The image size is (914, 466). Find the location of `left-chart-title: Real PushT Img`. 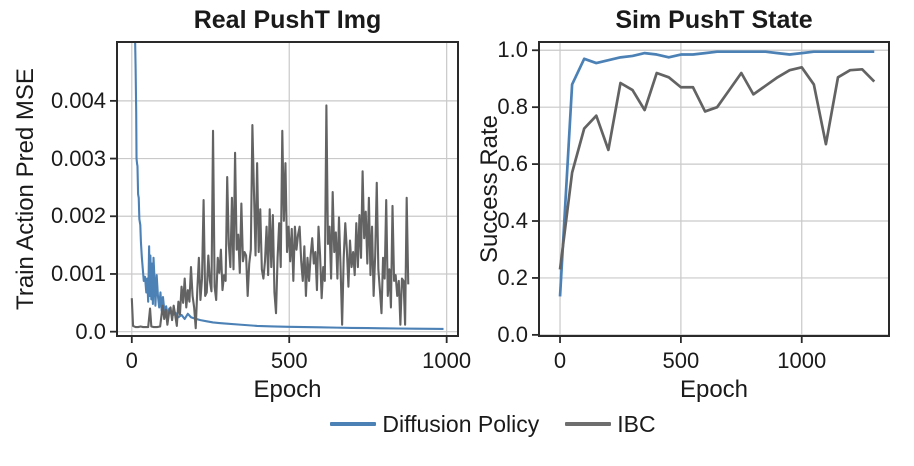

left-chart-title: Real PushT Img is located at coordinates (287, 20).